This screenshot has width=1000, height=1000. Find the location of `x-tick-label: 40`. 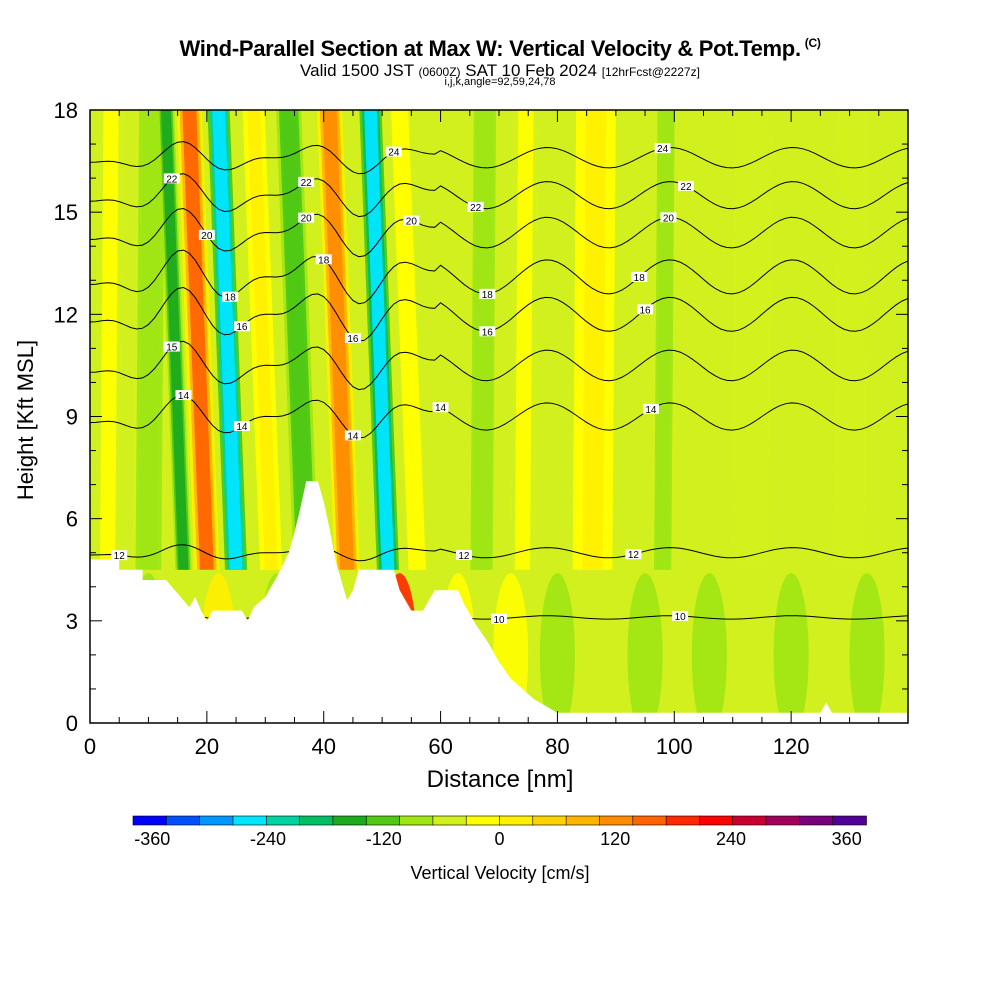

x-tick-label: 40 is located at coordinates (323, 746).